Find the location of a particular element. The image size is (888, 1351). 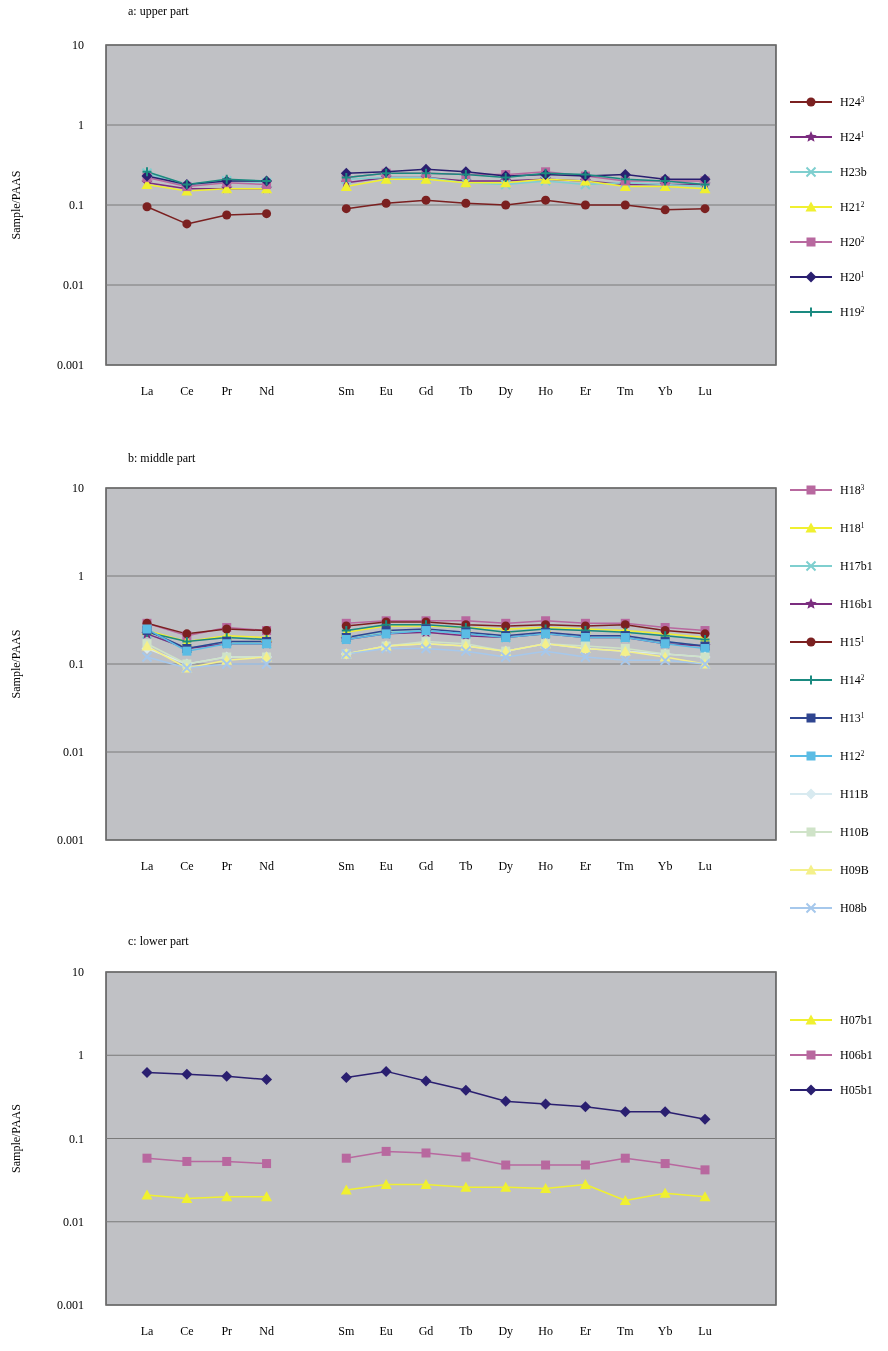

legend-label: H06b1 is located at coordinates (856, 1055).